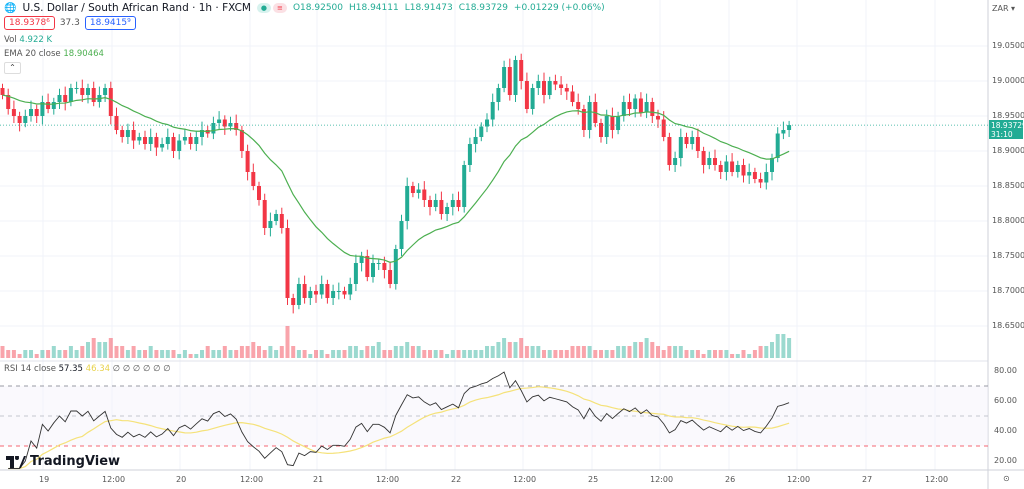 This screenshot has width=1024, height=489. Describe the element at coordinates (263, 8) in the screenshot. I see `market-status-icon: ●` at that location.